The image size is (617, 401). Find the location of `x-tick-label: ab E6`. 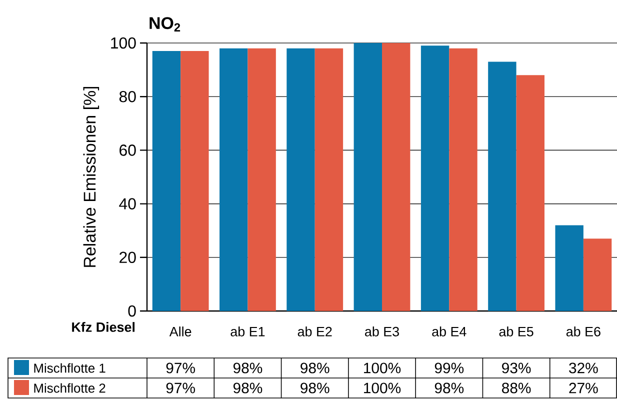

x-tick-label: ab E6 is located at coordinates (583, 331).